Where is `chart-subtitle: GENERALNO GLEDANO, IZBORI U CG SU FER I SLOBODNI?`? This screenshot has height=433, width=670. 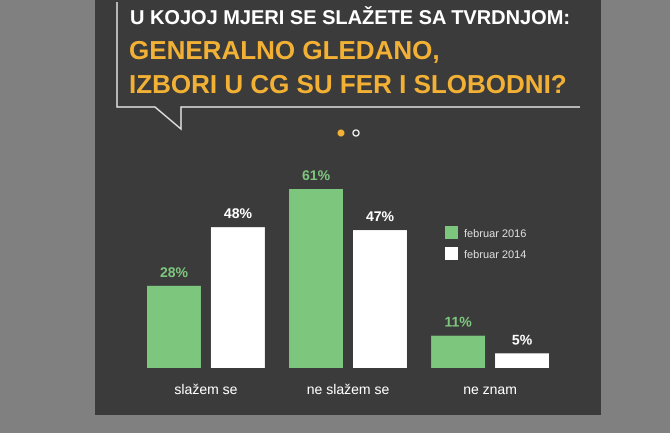
chart-subtitle: GENERALNO GLEDANO, IZBORI U CG SU FER I SLOBODNI? is located at coordinates (348, 67).